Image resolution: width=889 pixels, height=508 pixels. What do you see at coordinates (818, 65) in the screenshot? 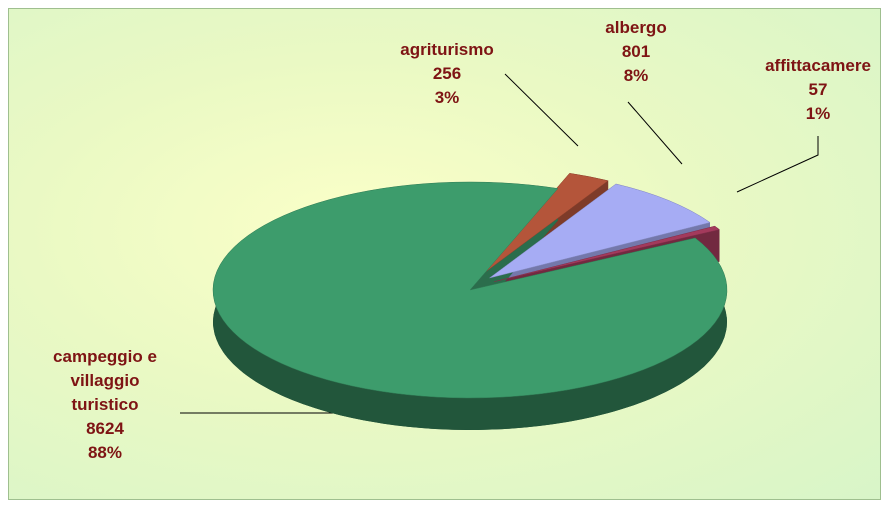
I see `category-label: affittacamere` at bounding box center [818, 65].